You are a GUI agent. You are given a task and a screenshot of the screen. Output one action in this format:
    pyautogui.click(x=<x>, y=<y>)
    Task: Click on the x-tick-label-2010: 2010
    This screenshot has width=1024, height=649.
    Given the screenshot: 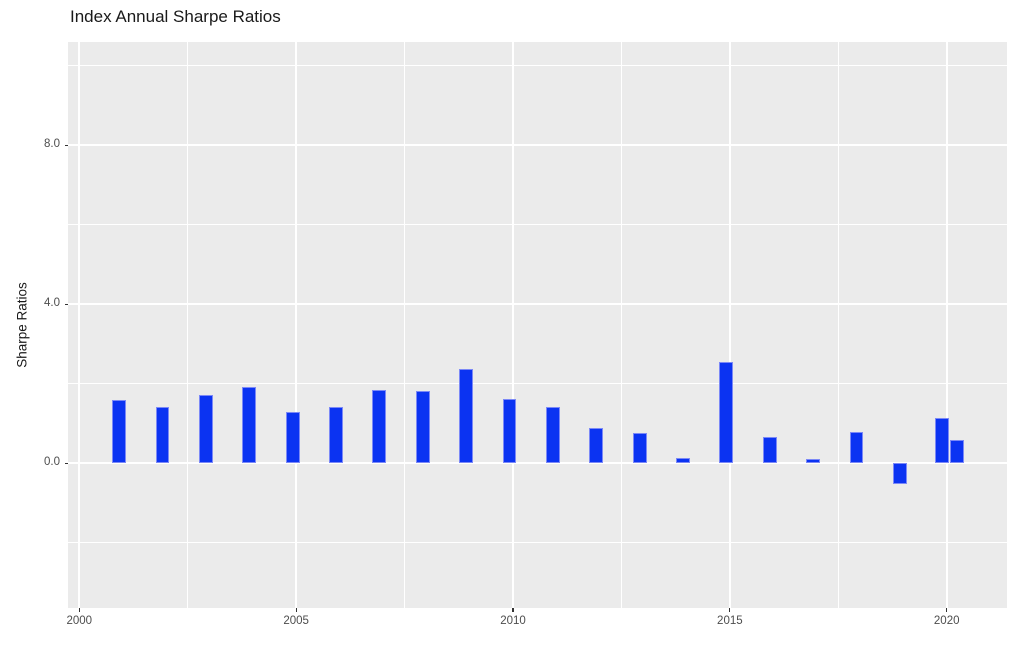 What is the action you would take?
    pyautogui.click(x=513, y=621)
    